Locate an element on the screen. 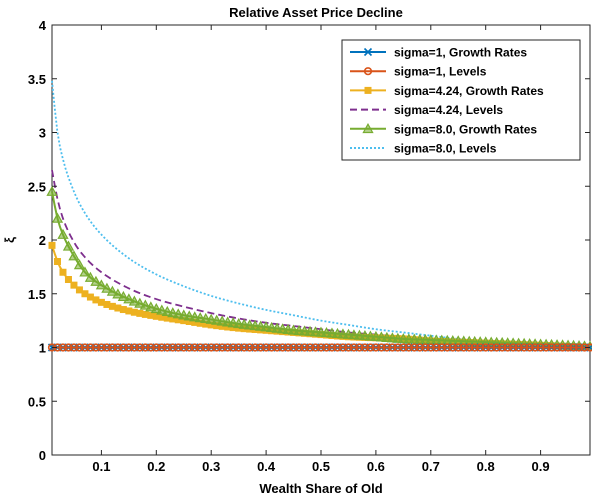 The width and height of the screenshot is (592, 498). legend-box is located at coordinates (461, 100).